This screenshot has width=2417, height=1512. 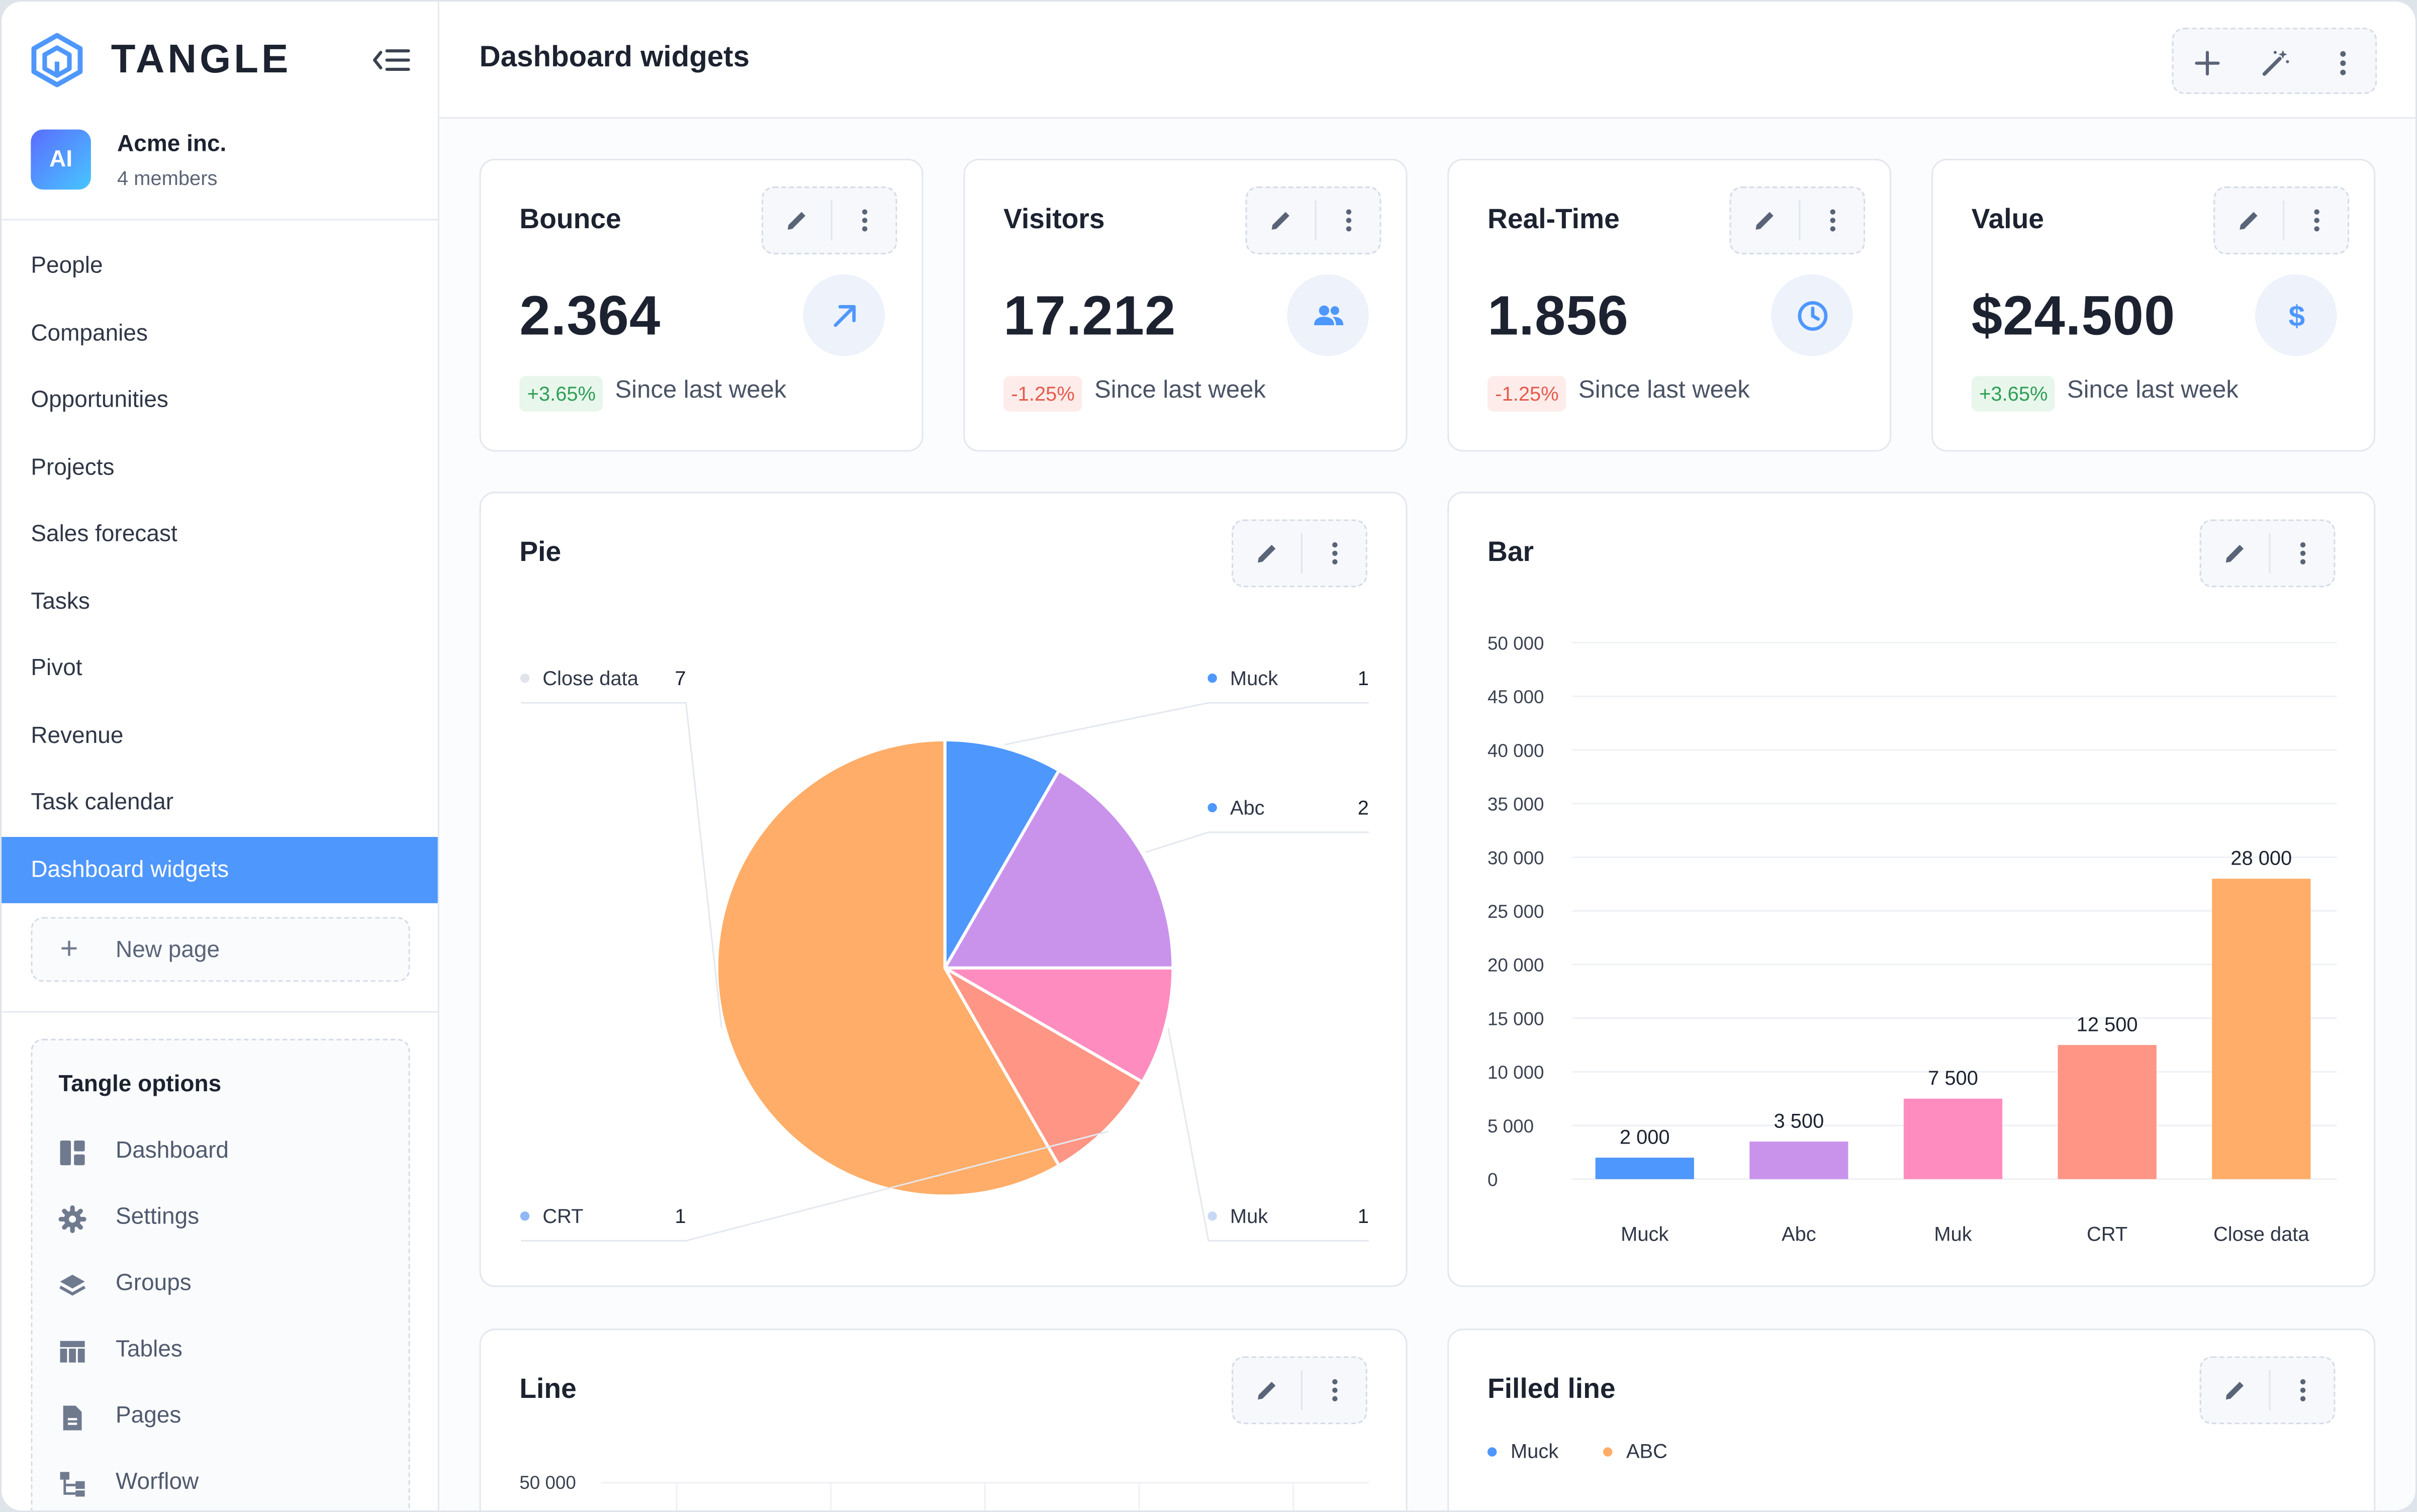 What do you see at coordinates (2073, 315) in the screenshot?
I see `stat-value: $24.500` at bounding box center [2073, 315].